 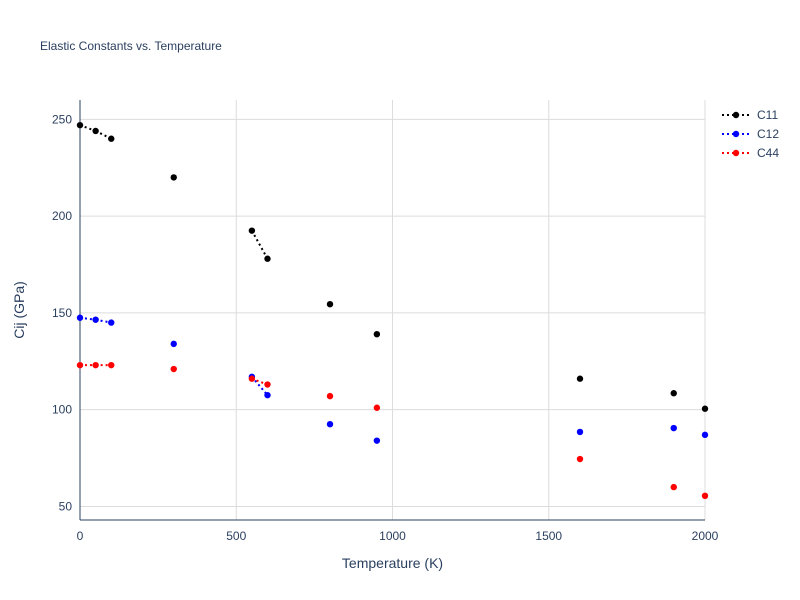 I want to click on x-tick-label: 2000, so click(x=705, y=536).